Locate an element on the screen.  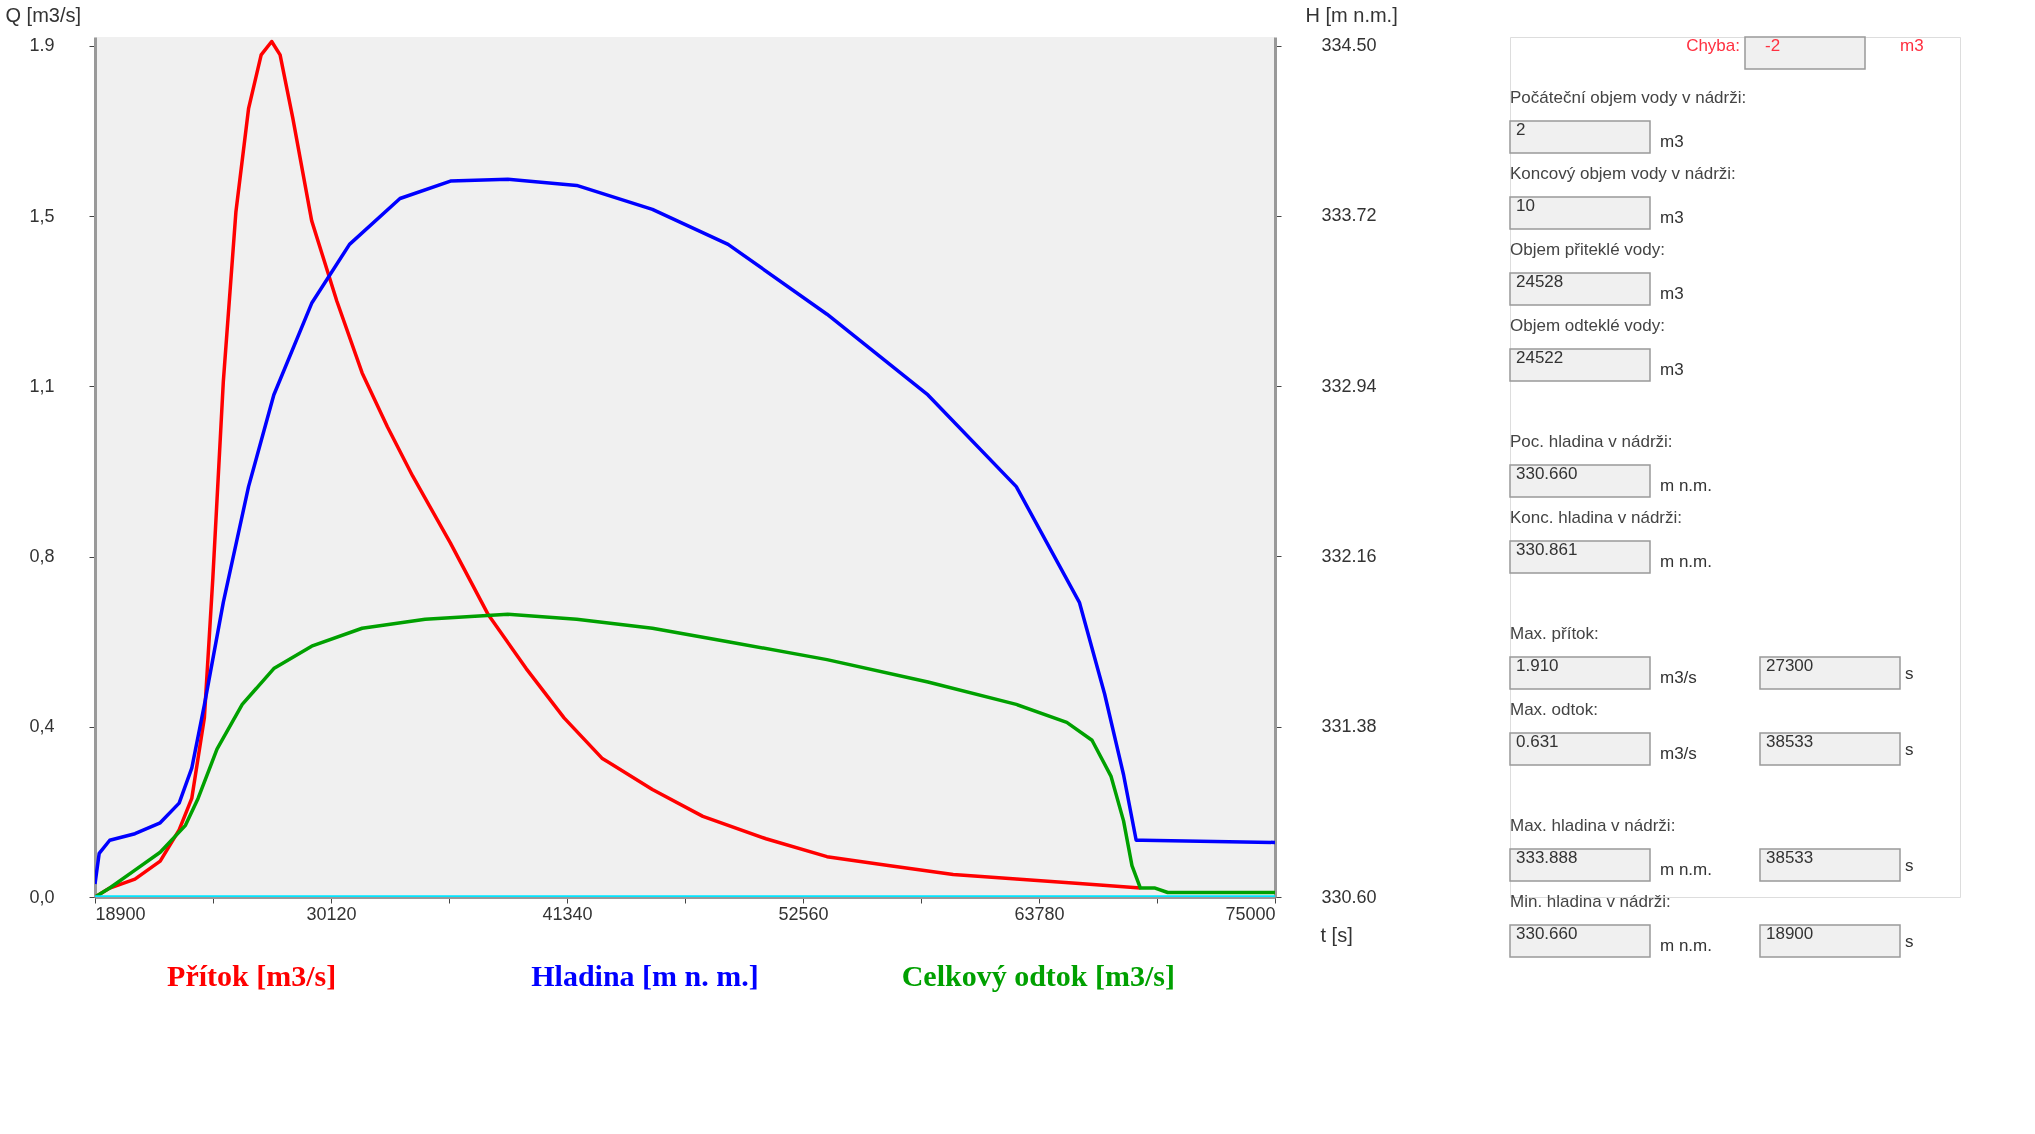
y-tick-label: 0,8 is located at coordinates (42, 556).